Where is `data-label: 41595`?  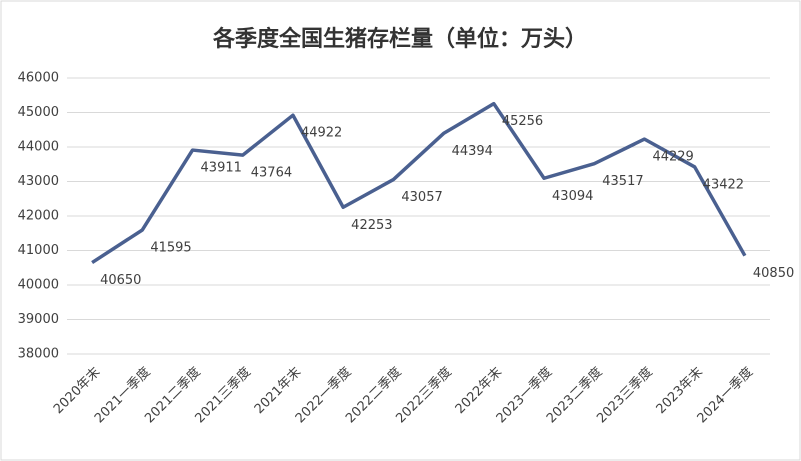 data-label: 41595 is located at coordinates (170, 247).